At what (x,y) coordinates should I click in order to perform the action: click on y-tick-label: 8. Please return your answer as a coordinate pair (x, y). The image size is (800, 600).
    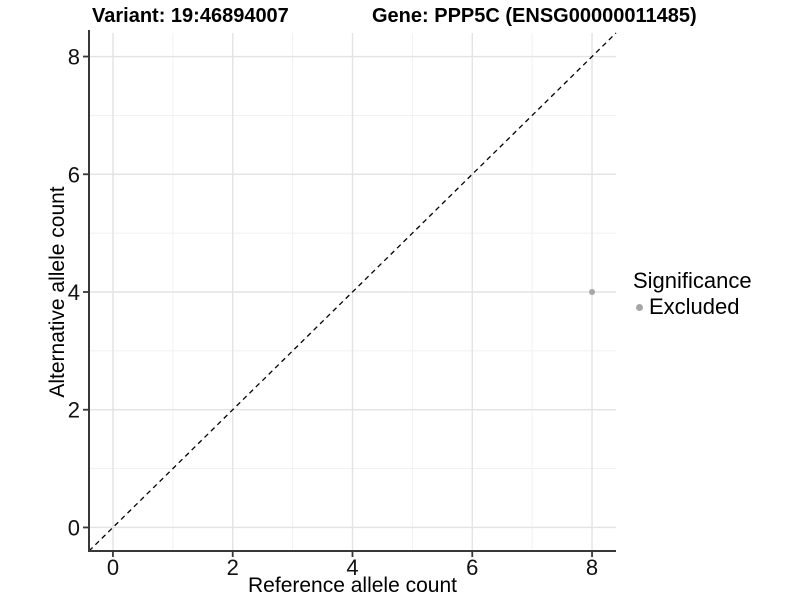
    Looking at the image, I should click on (74, 57).